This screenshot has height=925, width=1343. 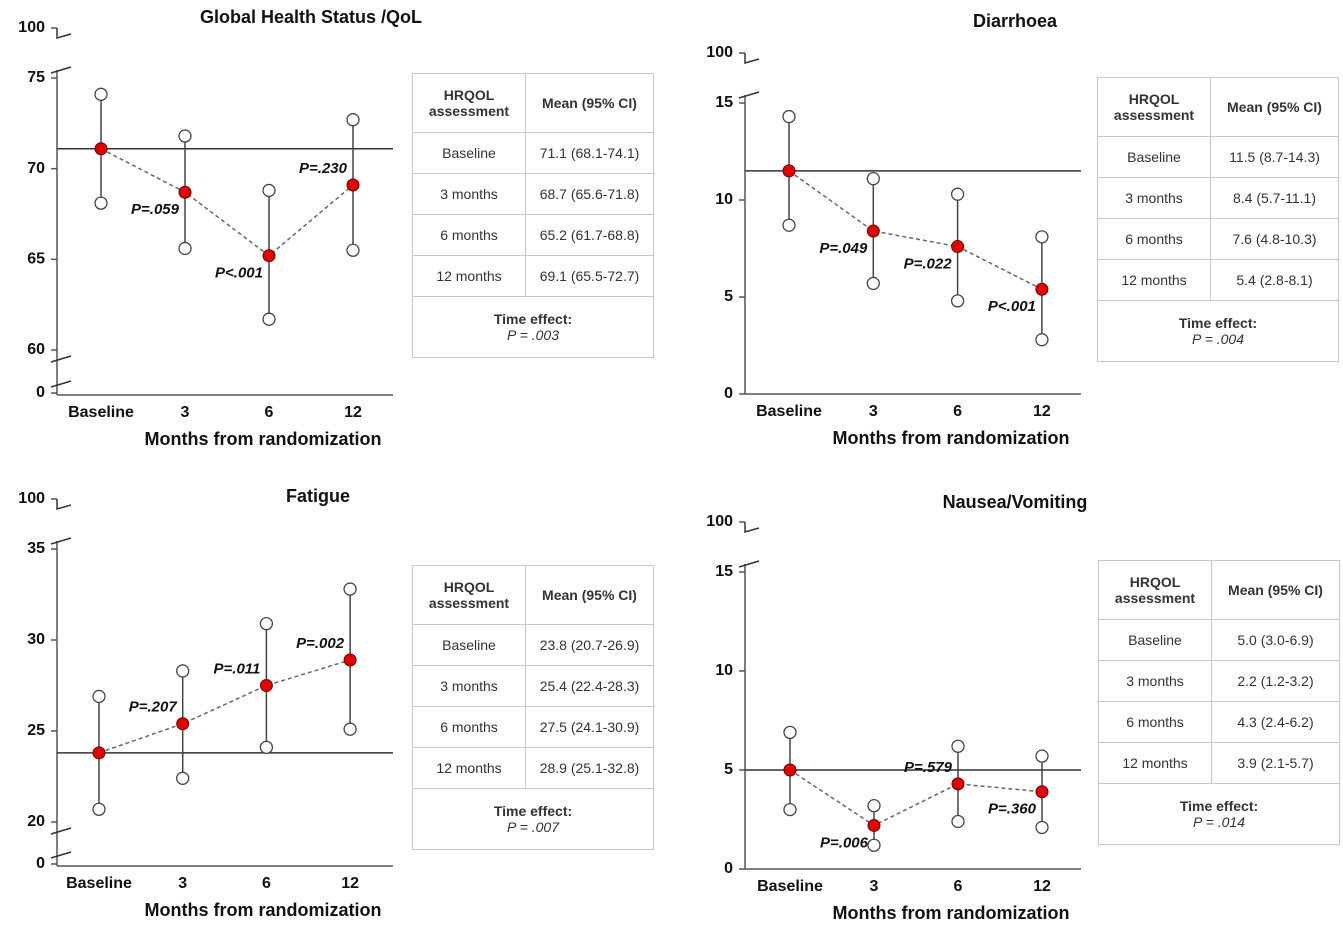 I want to click on y-tick-label: 75, so click(x=36, y=77).